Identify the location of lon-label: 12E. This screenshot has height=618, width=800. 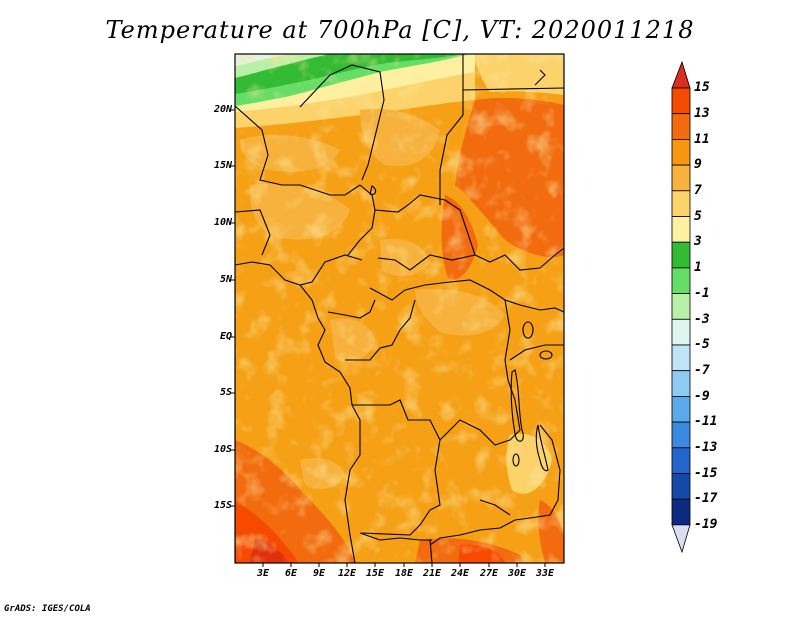
(347, 573).